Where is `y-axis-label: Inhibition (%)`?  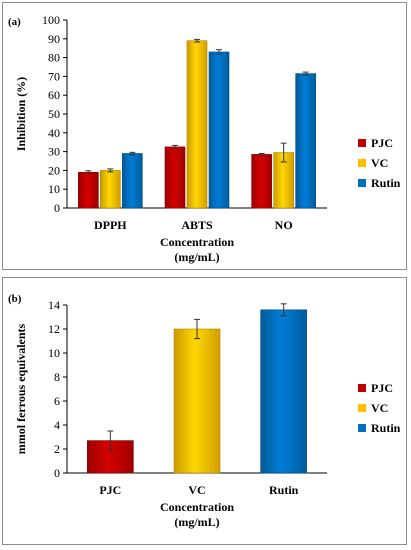
y-axis-label: Inhibition (%) is located at coordinates (21, 114).